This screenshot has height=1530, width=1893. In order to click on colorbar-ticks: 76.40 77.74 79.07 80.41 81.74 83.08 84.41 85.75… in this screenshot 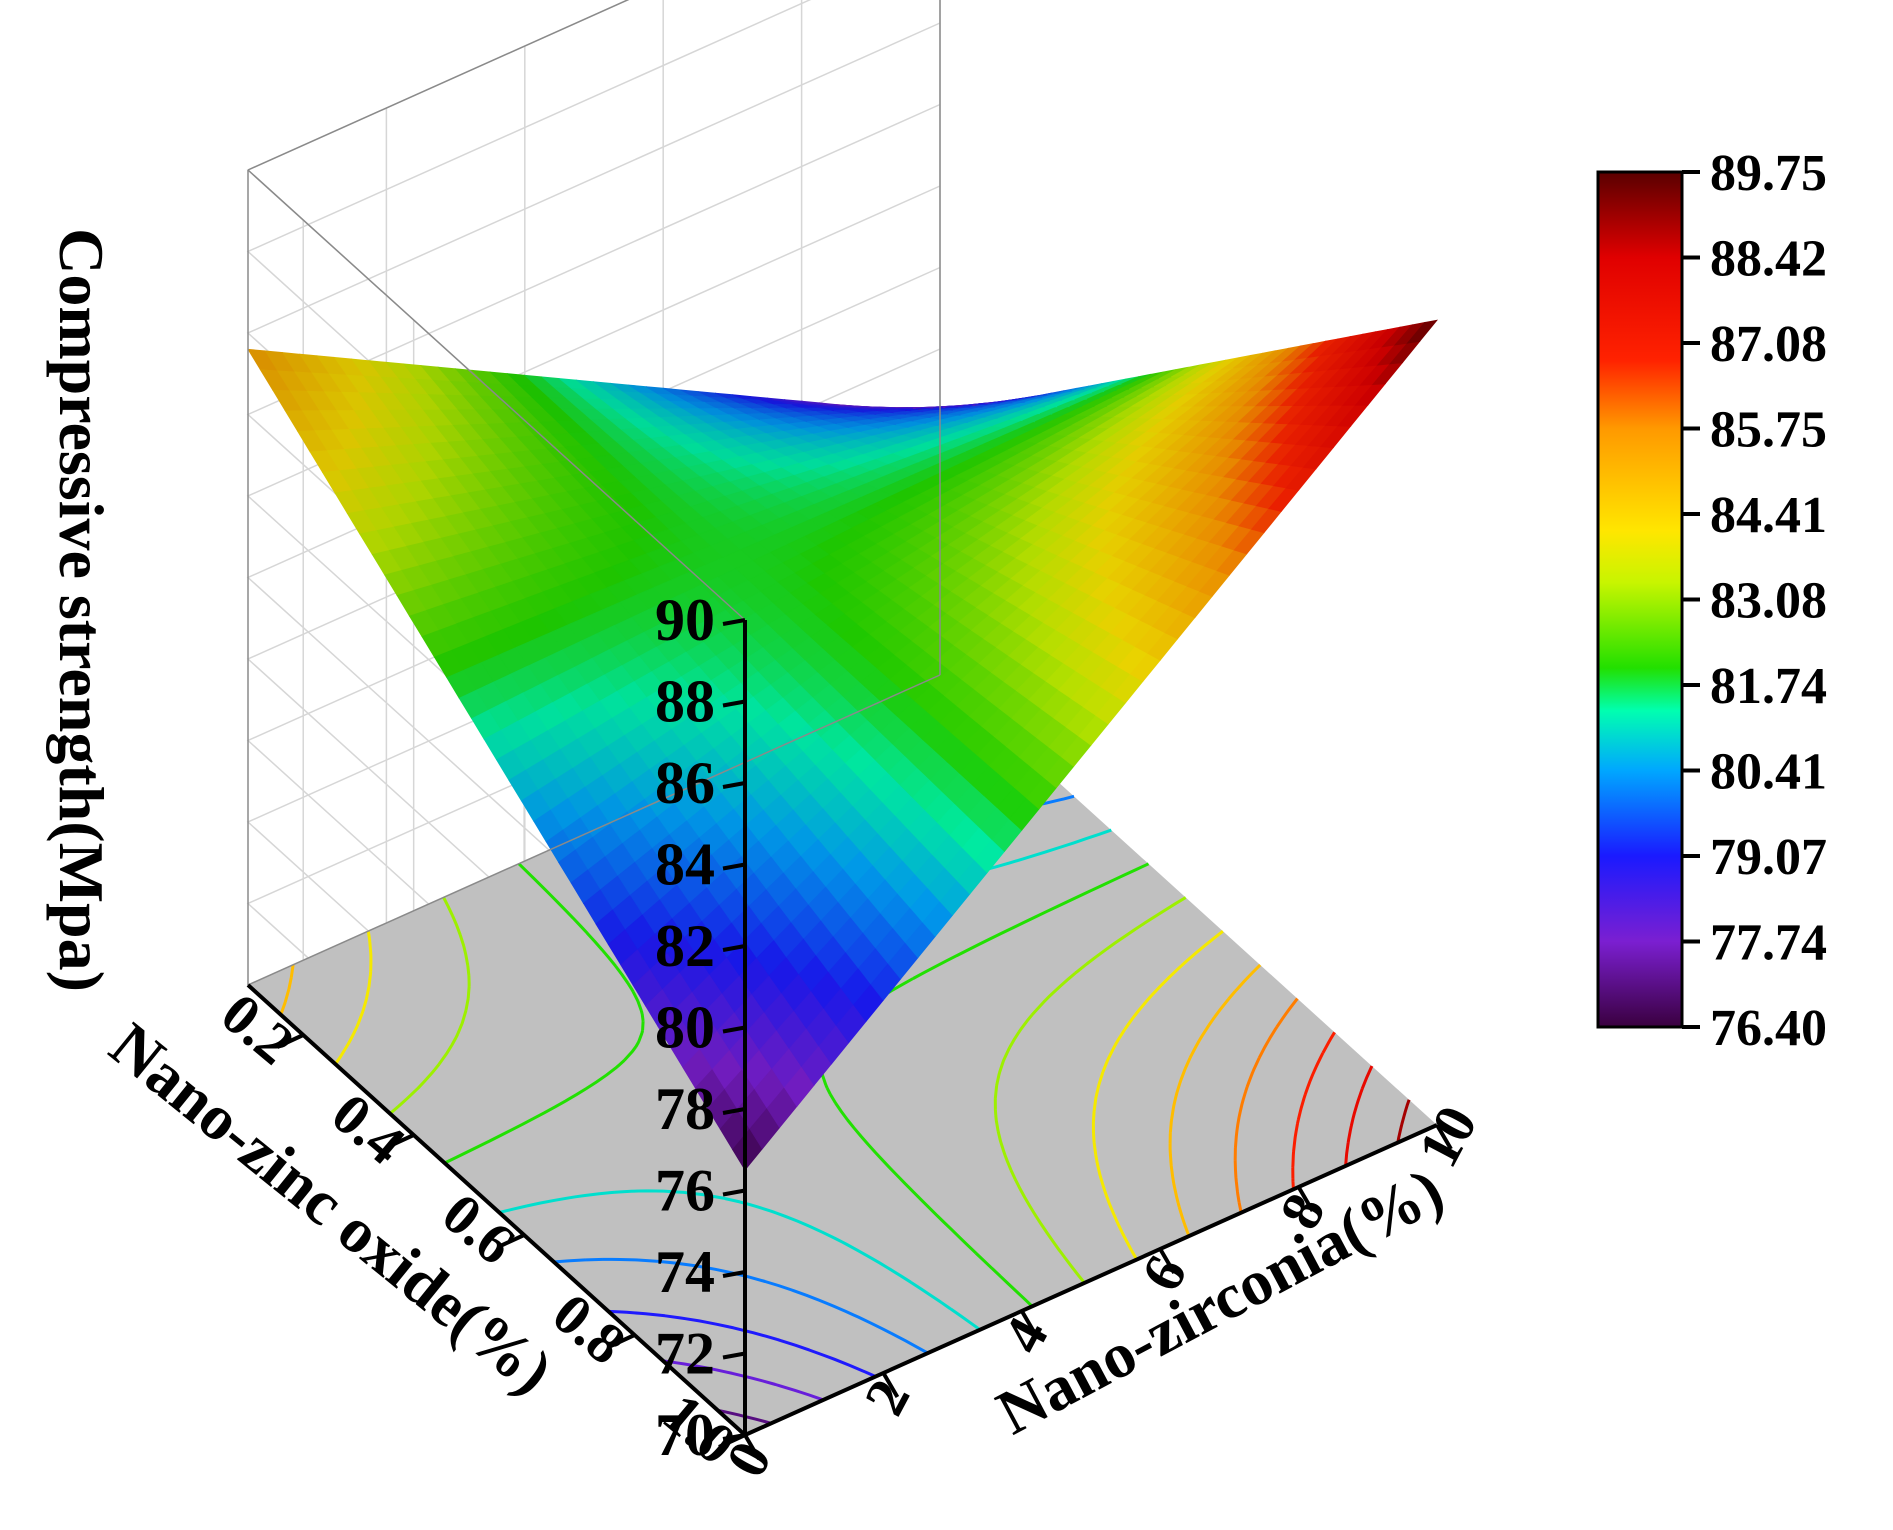, I will do `click(1754, 601)`.